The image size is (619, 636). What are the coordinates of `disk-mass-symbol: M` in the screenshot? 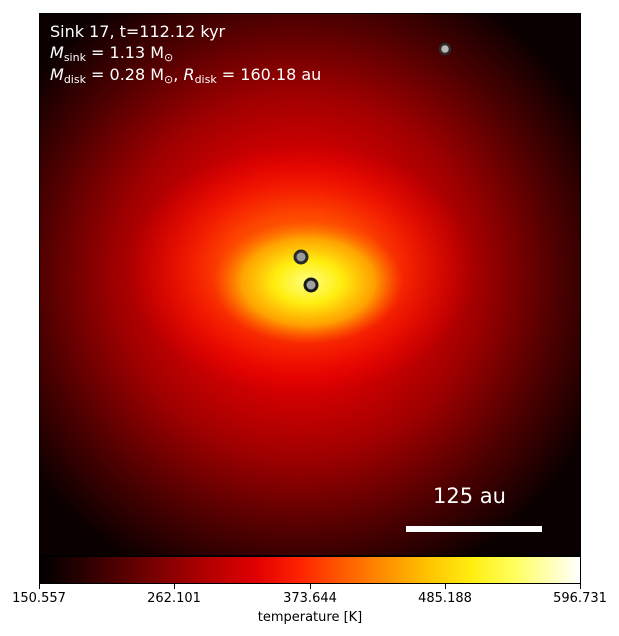 It's located at (57, 74).